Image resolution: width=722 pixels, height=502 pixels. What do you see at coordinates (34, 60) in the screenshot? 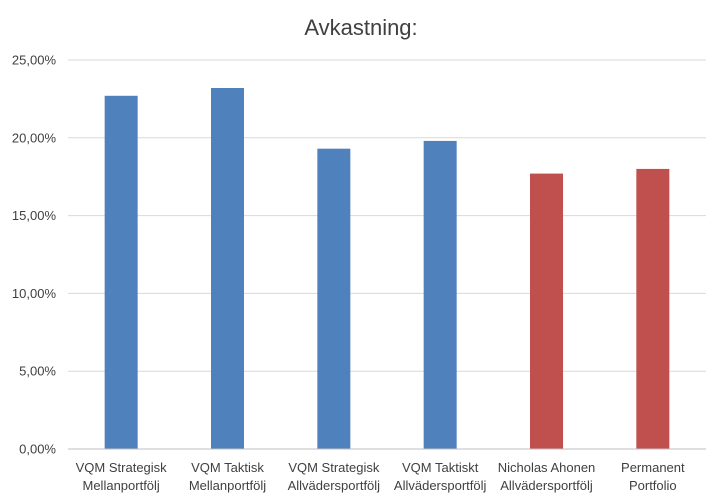
I see `y-tick-label-5: 25,00%` at bounding box center [34, 60].